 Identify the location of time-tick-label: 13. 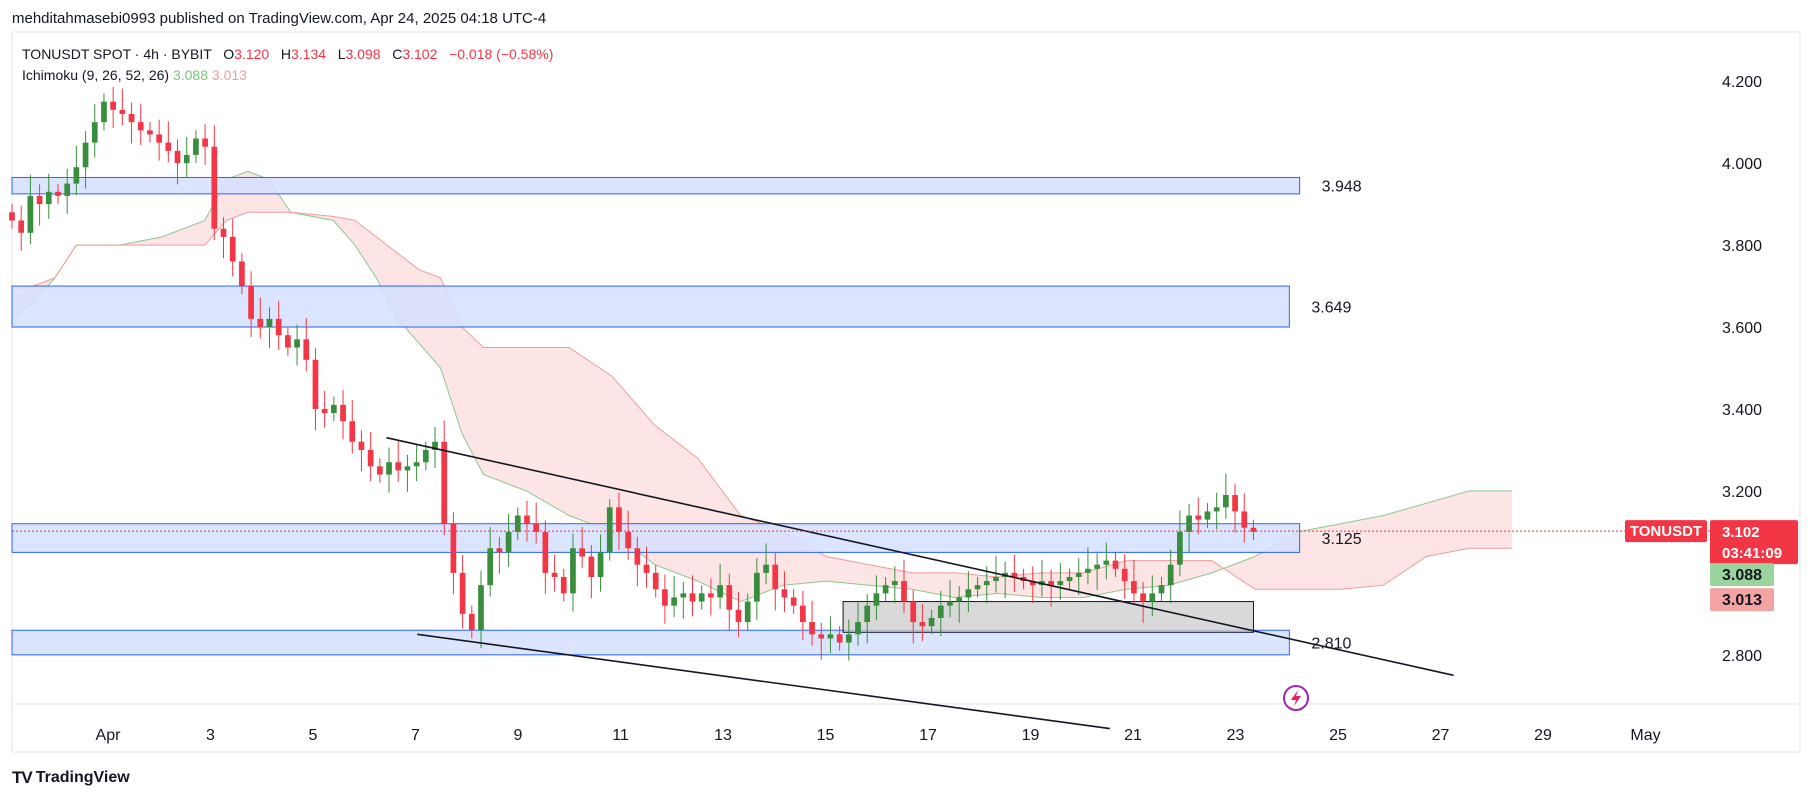
(723, 735).